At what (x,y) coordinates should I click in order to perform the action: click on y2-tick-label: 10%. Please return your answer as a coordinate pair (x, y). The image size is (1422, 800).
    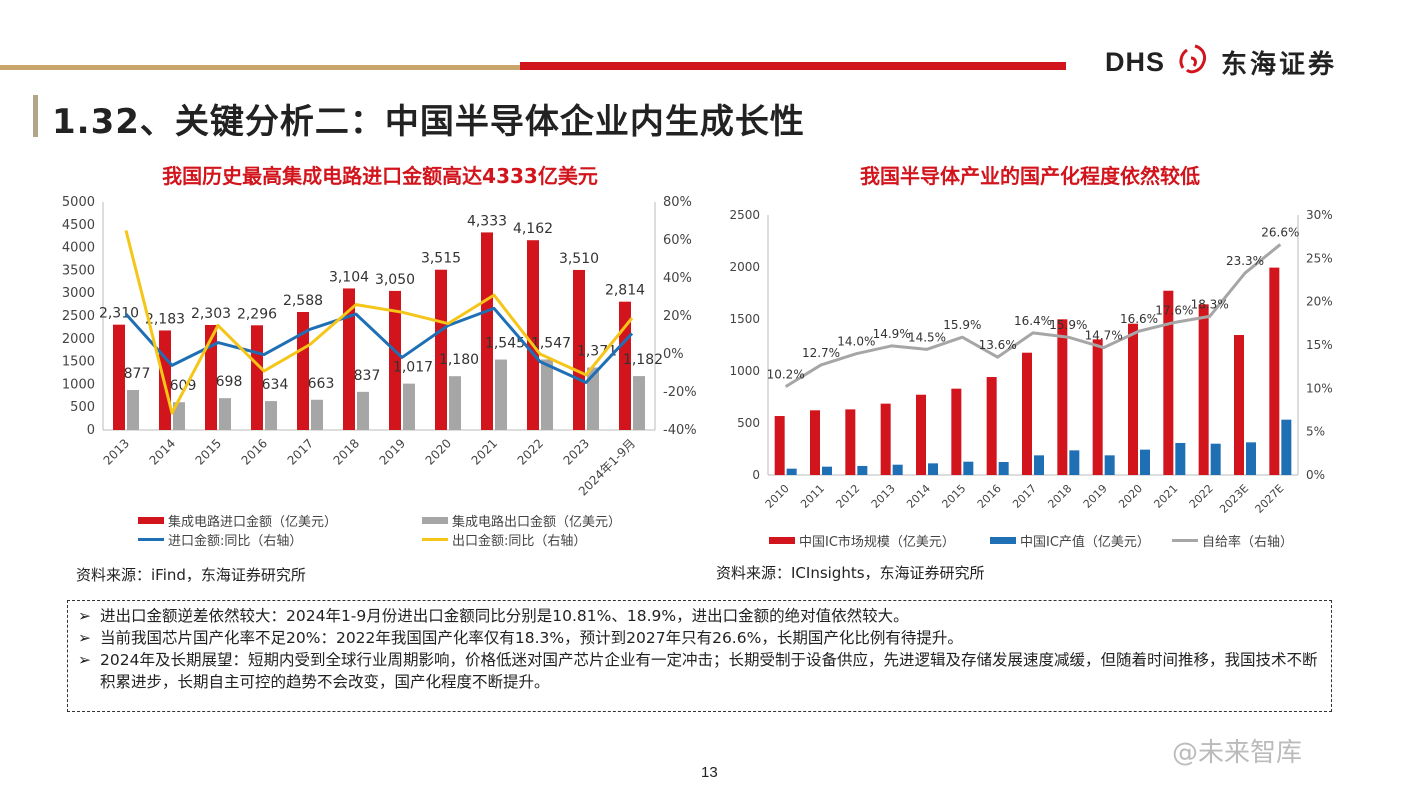
    Looking at the image, I should click on (1319, 388).